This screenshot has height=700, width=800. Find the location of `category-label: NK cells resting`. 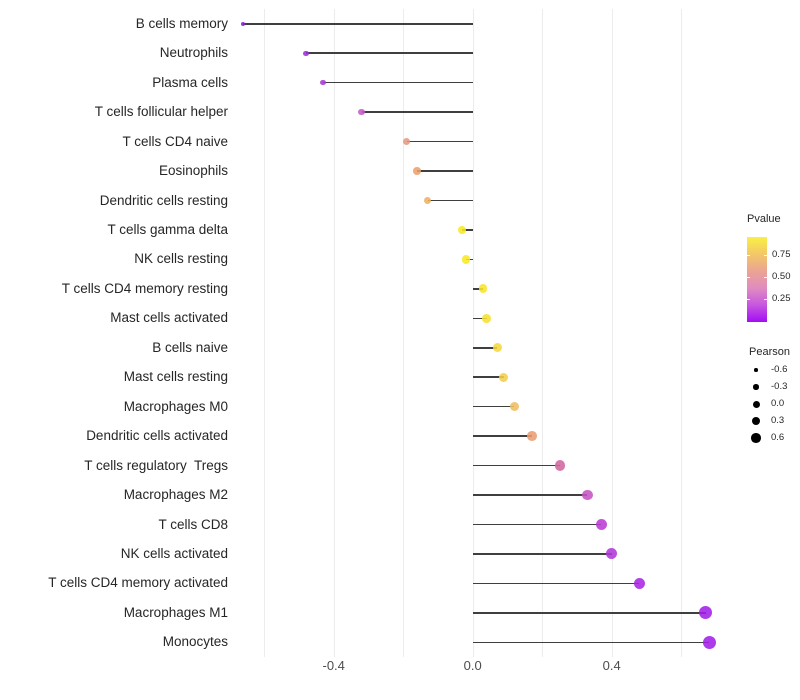

category-label: NK cells resting is located at coordinates (181, 259).